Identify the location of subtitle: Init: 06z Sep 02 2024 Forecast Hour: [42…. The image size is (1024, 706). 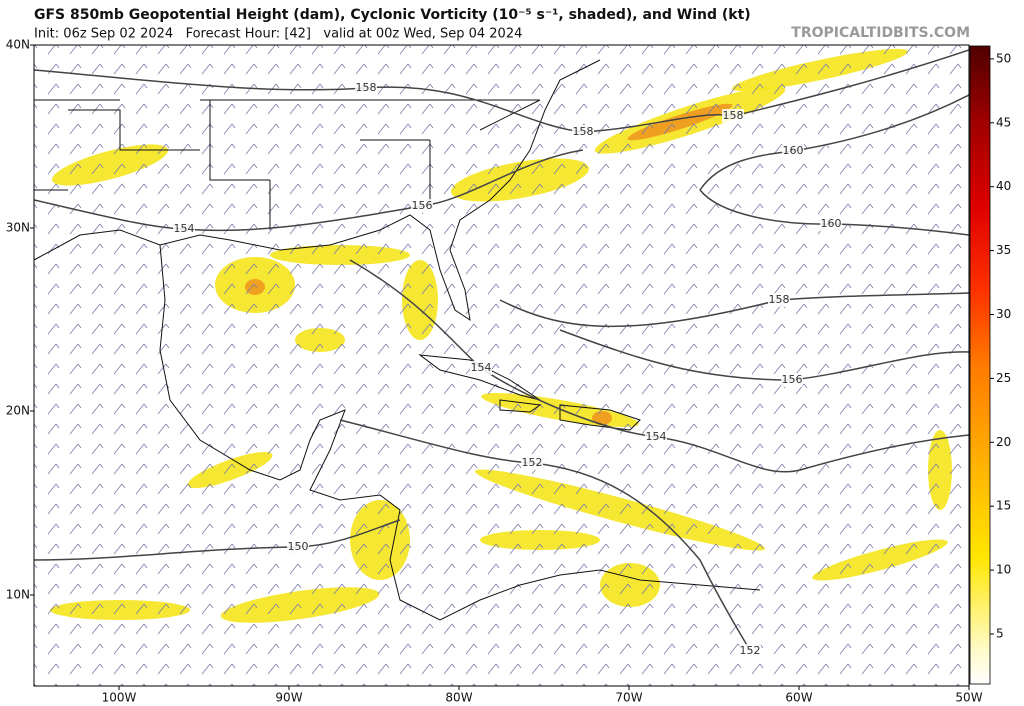
(278, 34).